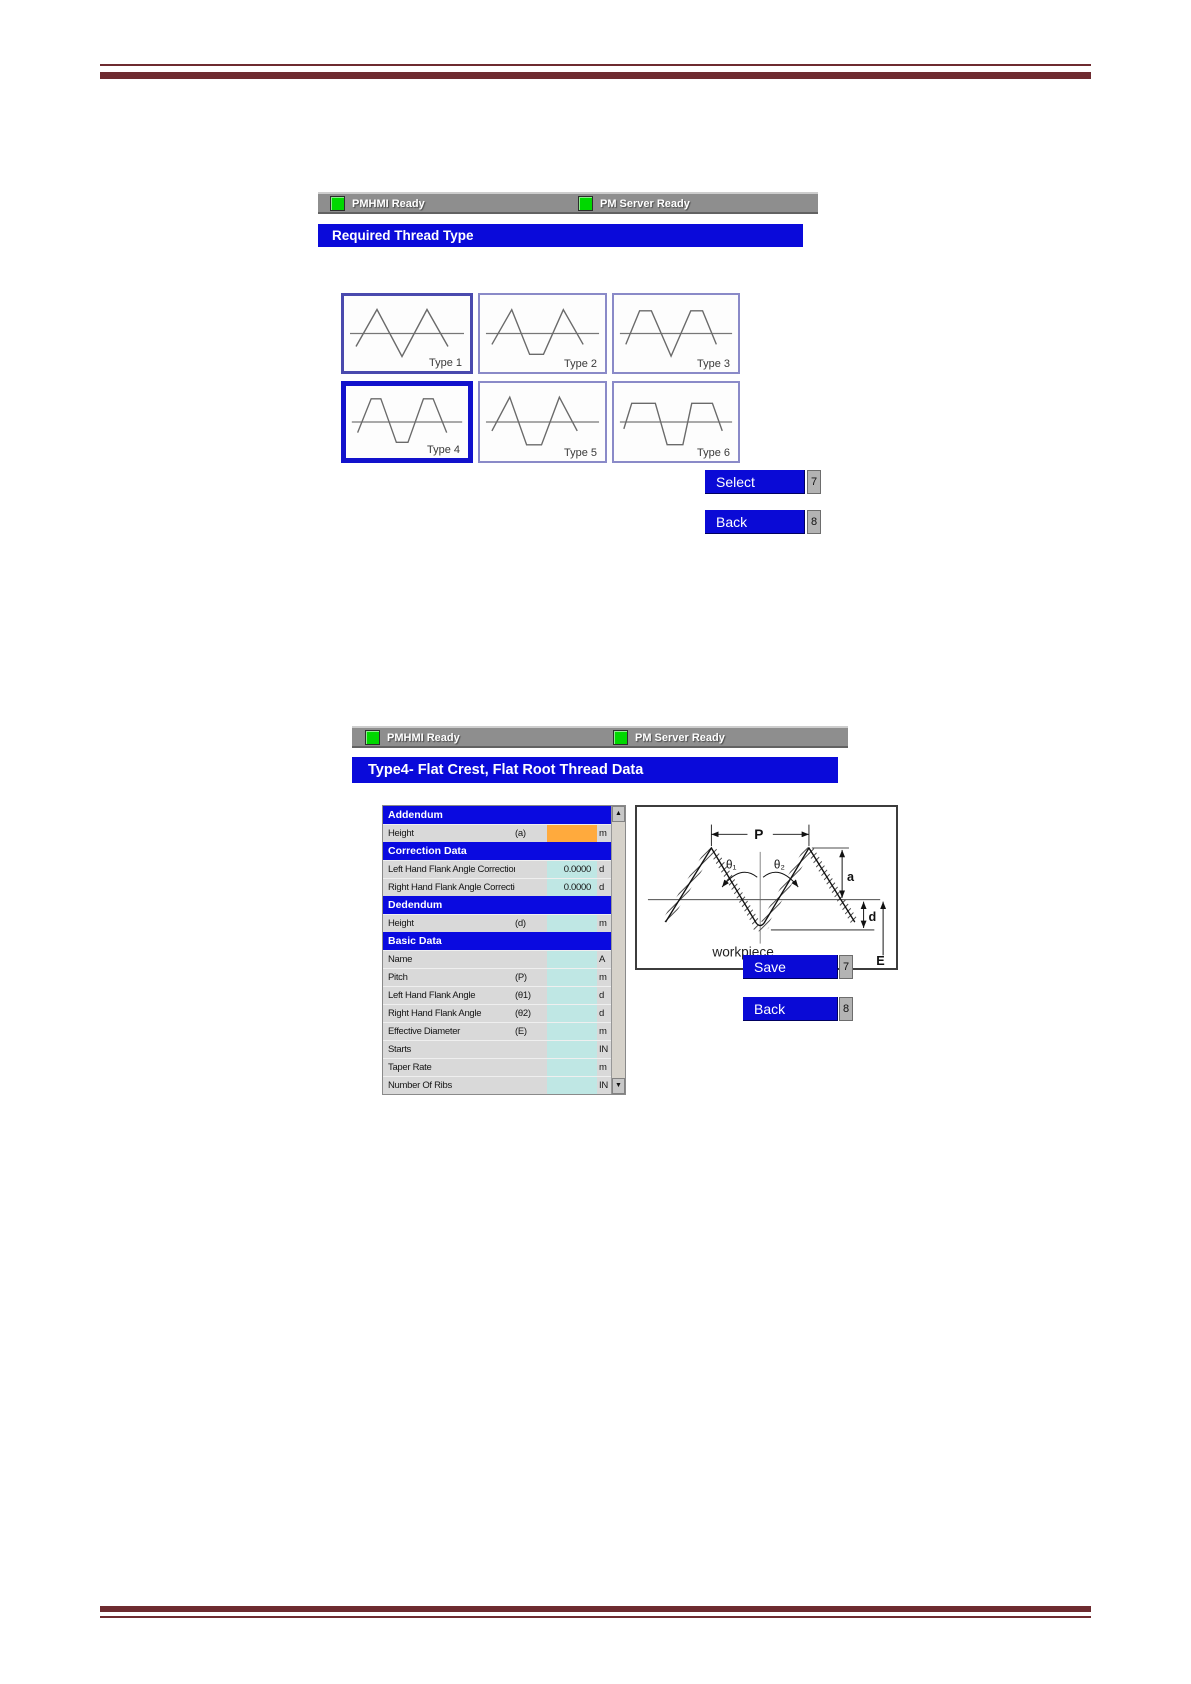 This screenshot has width=1191, height=1684. I want to click on page-title: Required Thread Type, so click(560, 235).